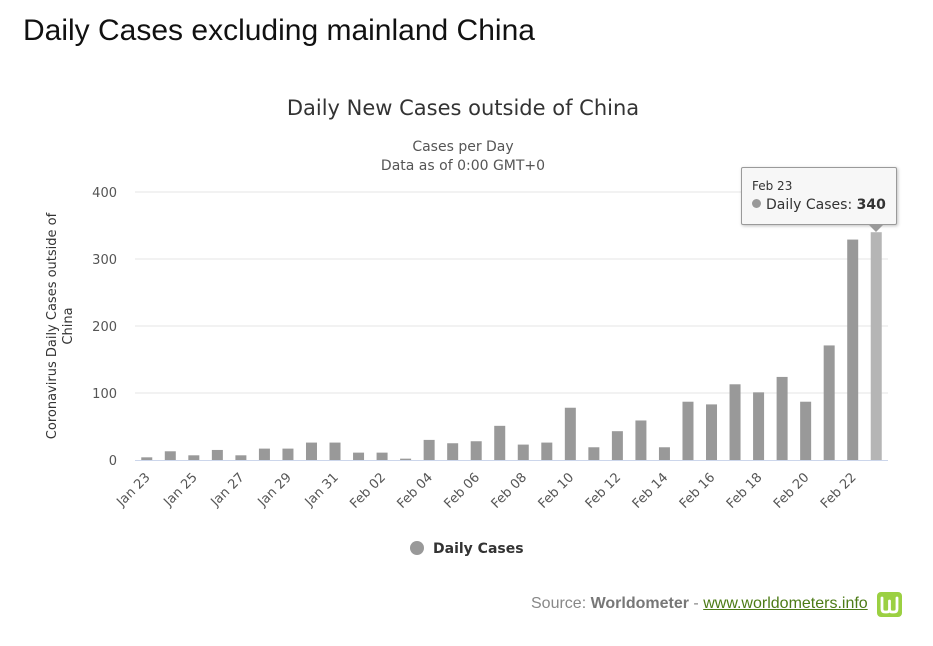 This screenshot has height=646, width=933. I want to click on legend: Daily Cases, so click(467, 549).